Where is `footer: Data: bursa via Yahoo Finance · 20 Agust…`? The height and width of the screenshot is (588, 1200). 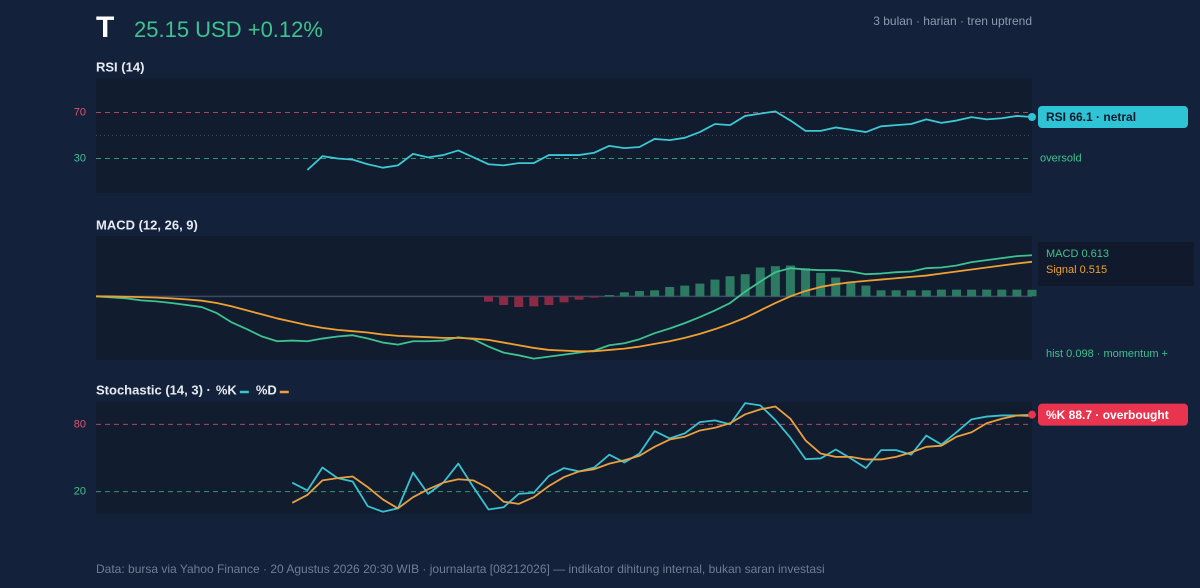 footer: Data: bursa via Yahoo Finance · 20 Agust… is located at coordinates (460, 569).